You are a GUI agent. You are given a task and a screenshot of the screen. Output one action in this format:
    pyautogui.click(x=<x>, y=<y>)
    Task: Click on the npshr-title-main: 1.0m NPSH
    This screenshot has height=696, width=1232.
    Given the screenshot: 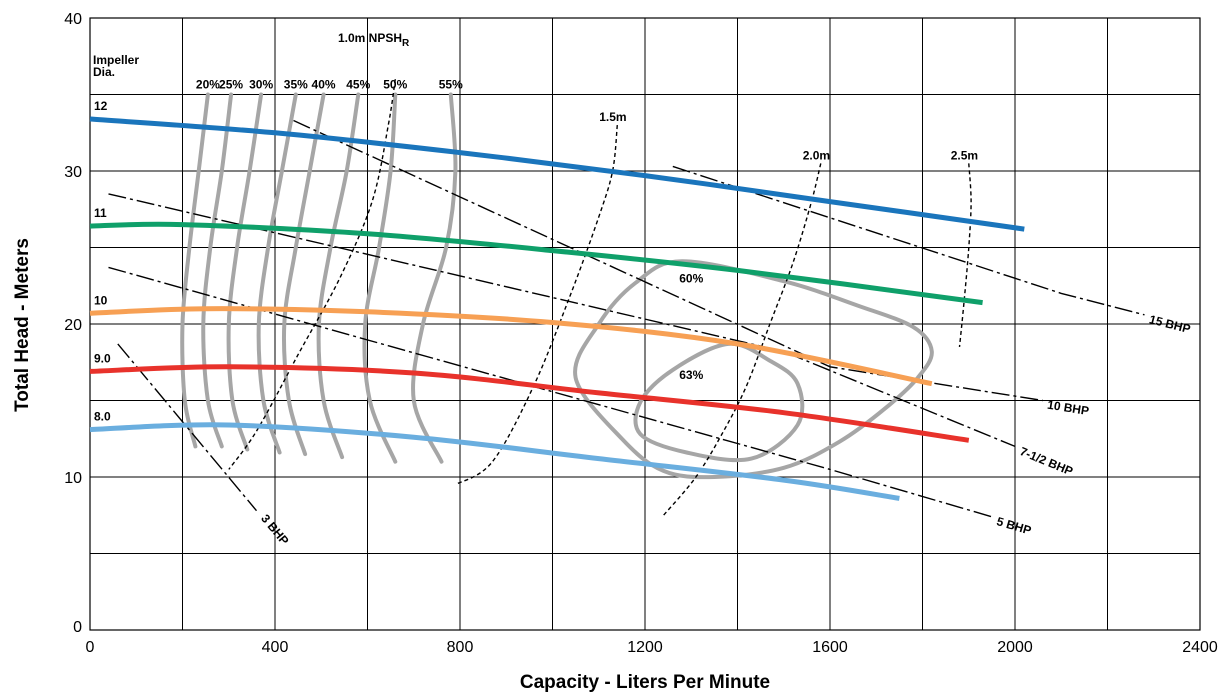 What is the action you would take?
    pyautogui.click(x=370, y=38)
    